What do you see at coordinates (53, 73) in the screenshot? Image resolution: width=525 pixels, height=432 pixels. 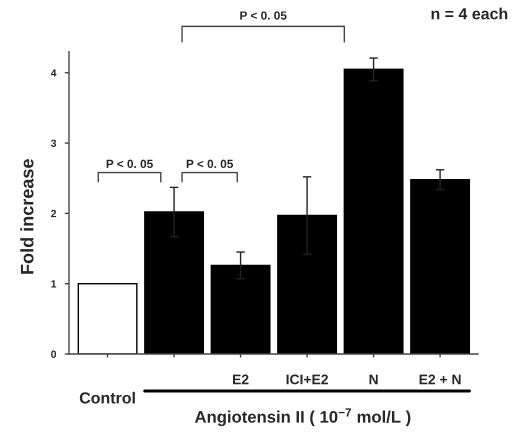 I see `y-tick-label: 4` at bounding box center [53, 73].